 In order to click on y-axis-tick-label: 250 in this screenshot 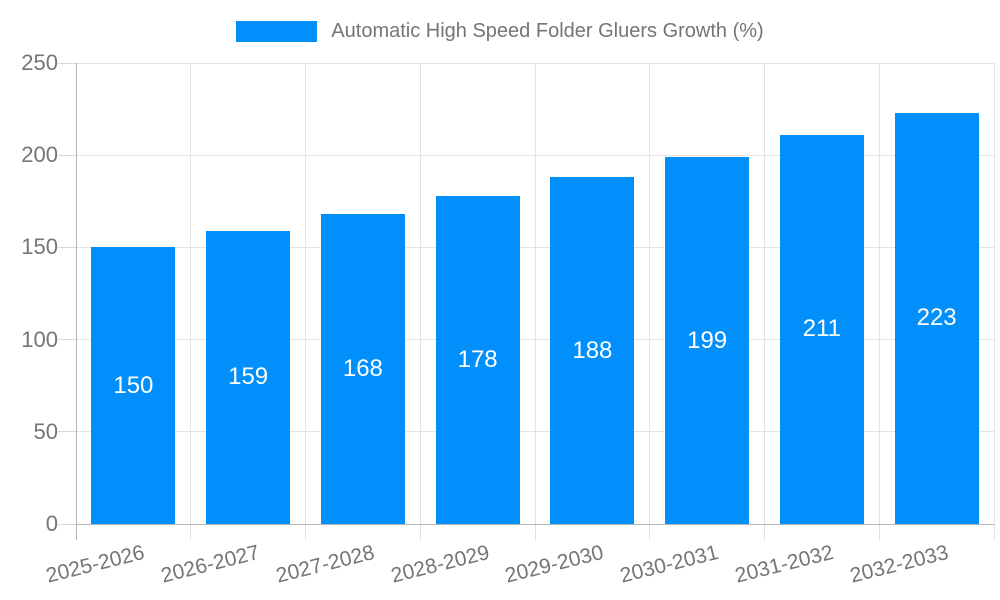, I will do `click(39, 62)`.